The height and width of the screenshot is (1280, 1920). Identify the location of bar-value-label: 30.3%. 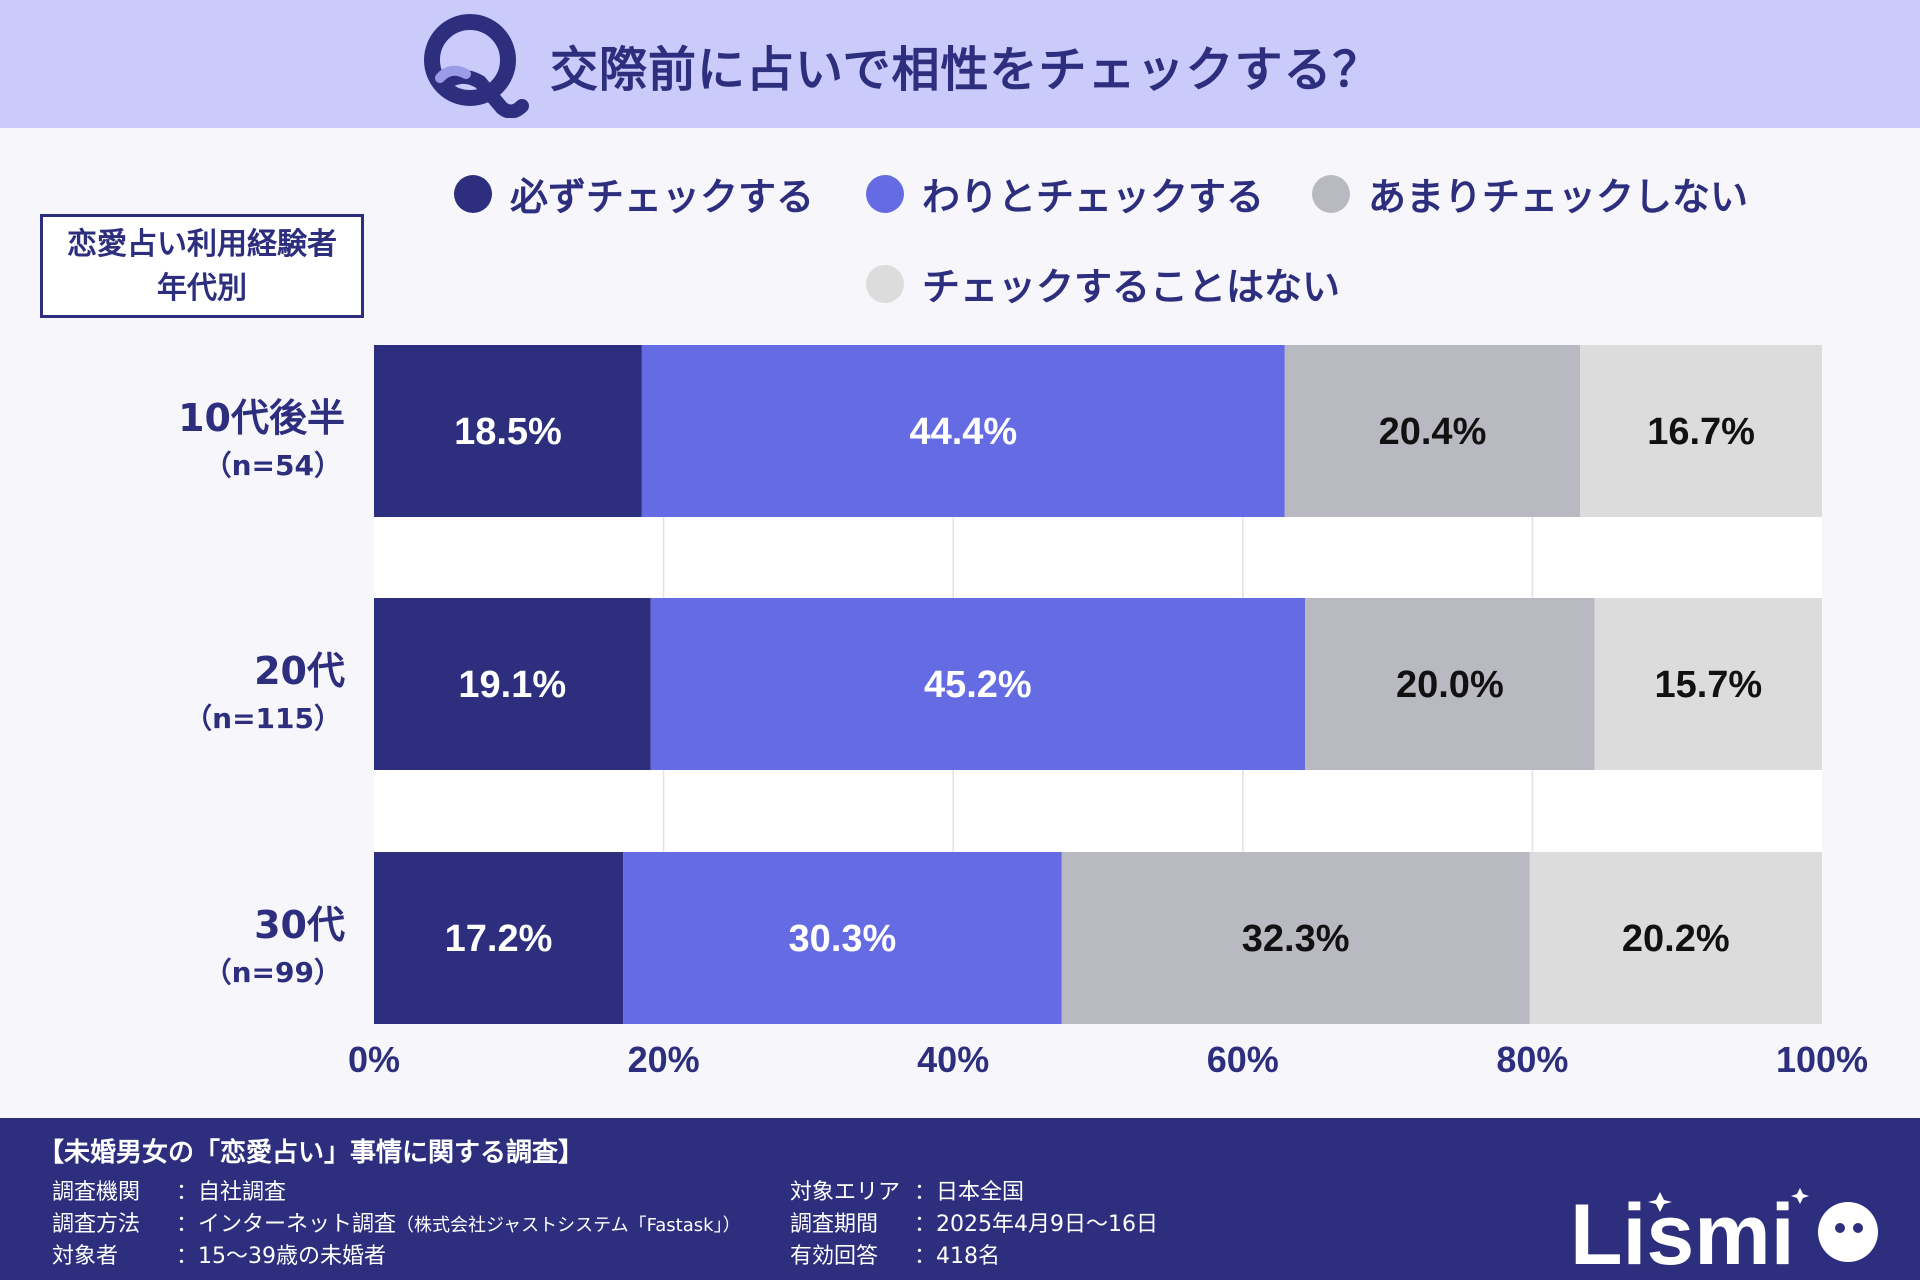
(843, 939).